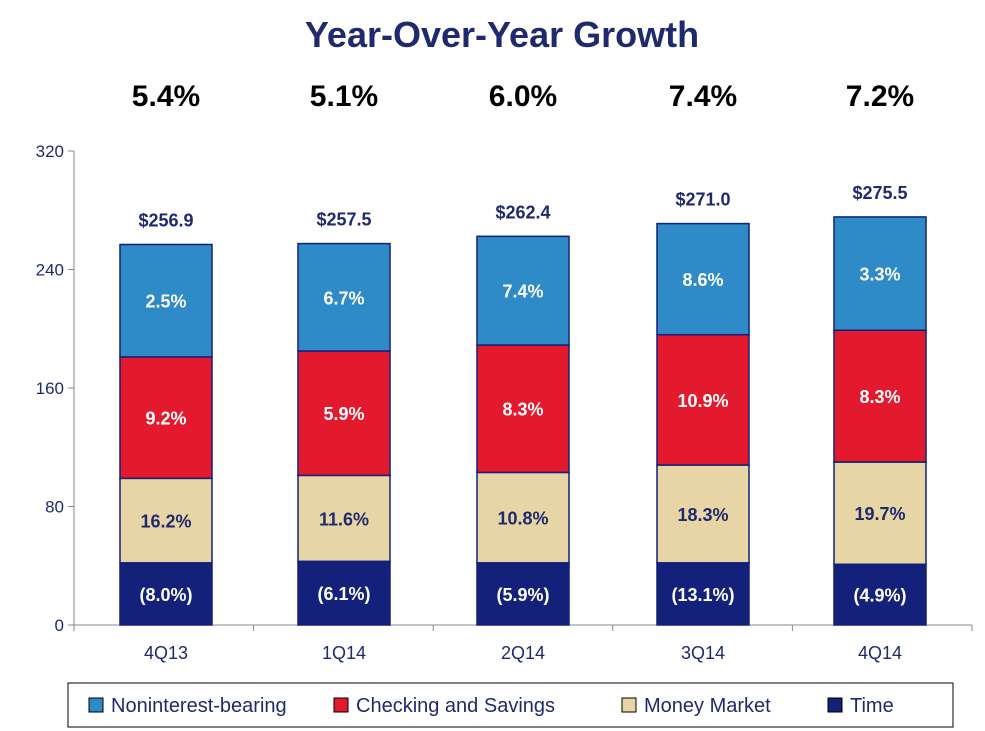 This screenshot has height=731, width=985. I want to click on x-tick-label: 1Q14, so click(344, 653).